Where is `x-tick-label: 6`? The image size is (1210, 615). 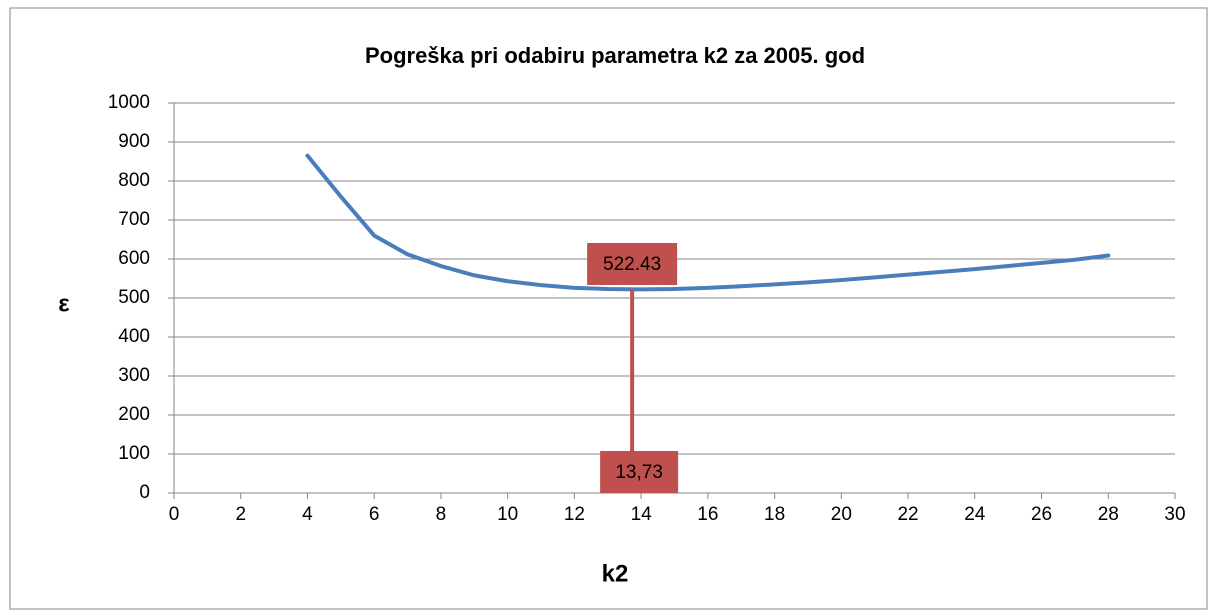 x-tick-label: 6 is located at coordinates (374, 514).